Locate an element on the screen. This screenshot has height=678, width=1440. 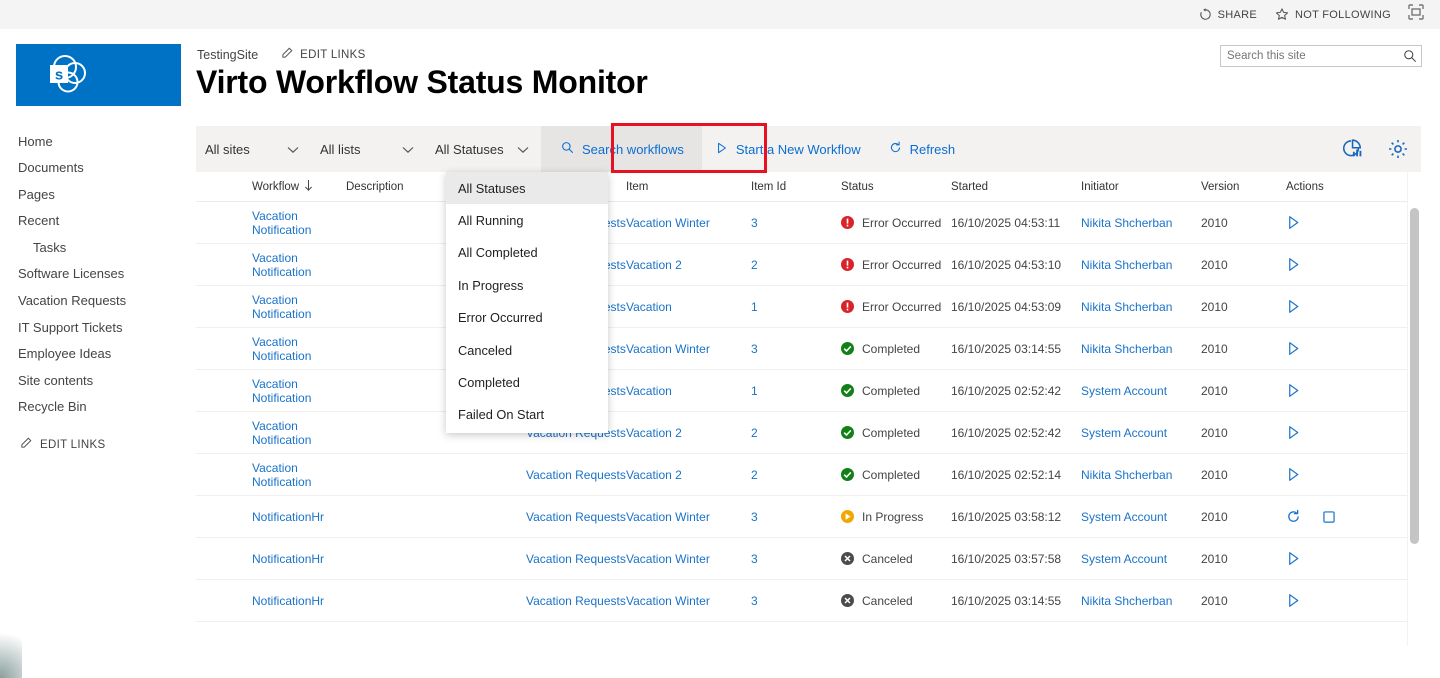
breadcrumb-site: TestingSite is located at coordinates (228, 55).